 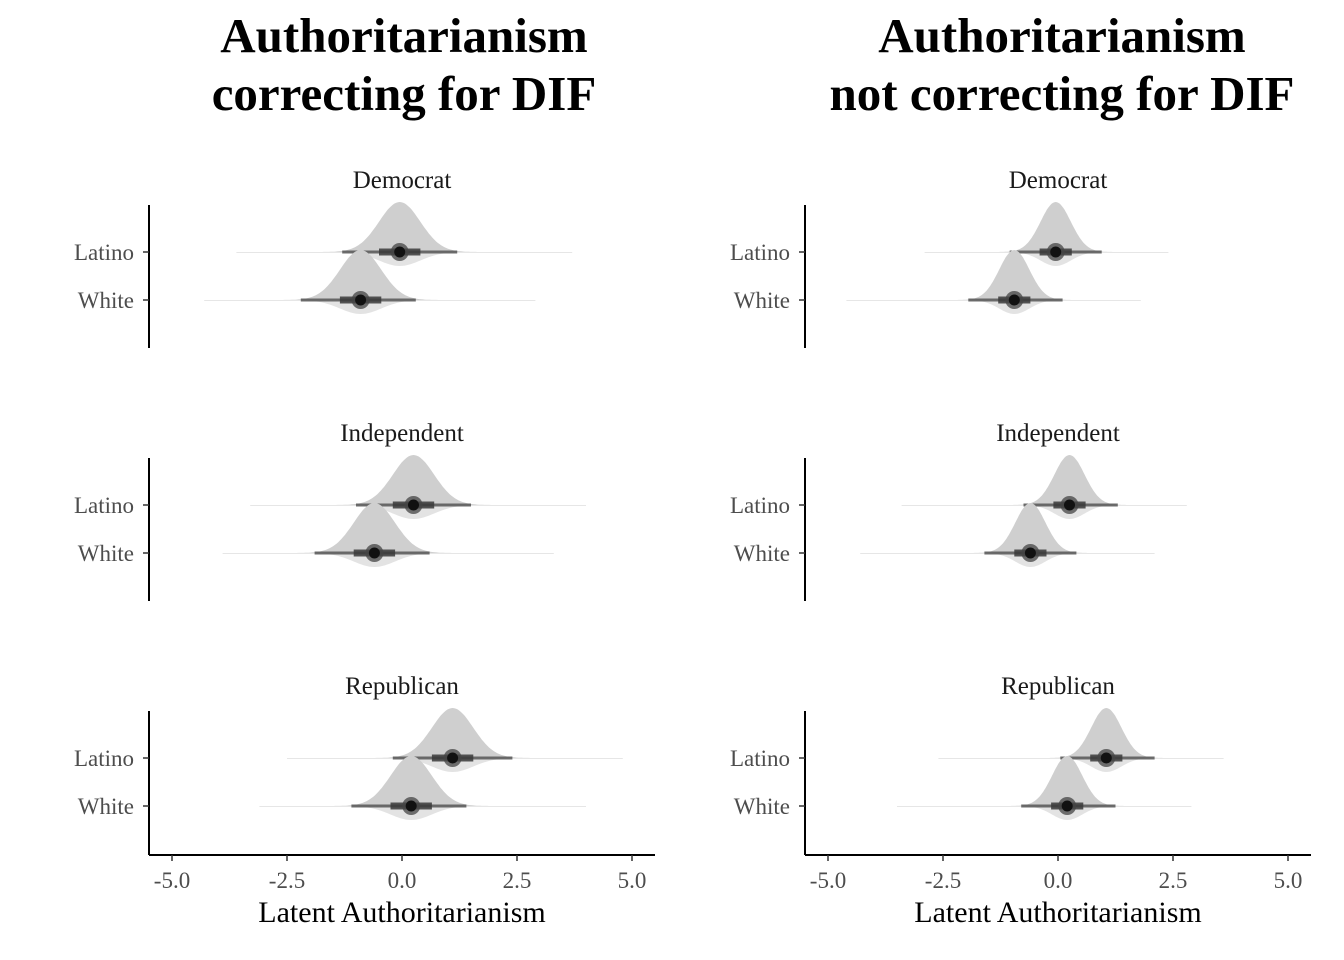 I want to click on chart-title-2: Authoritarianism not correcting for DIF, so click(x=1062, y=64).